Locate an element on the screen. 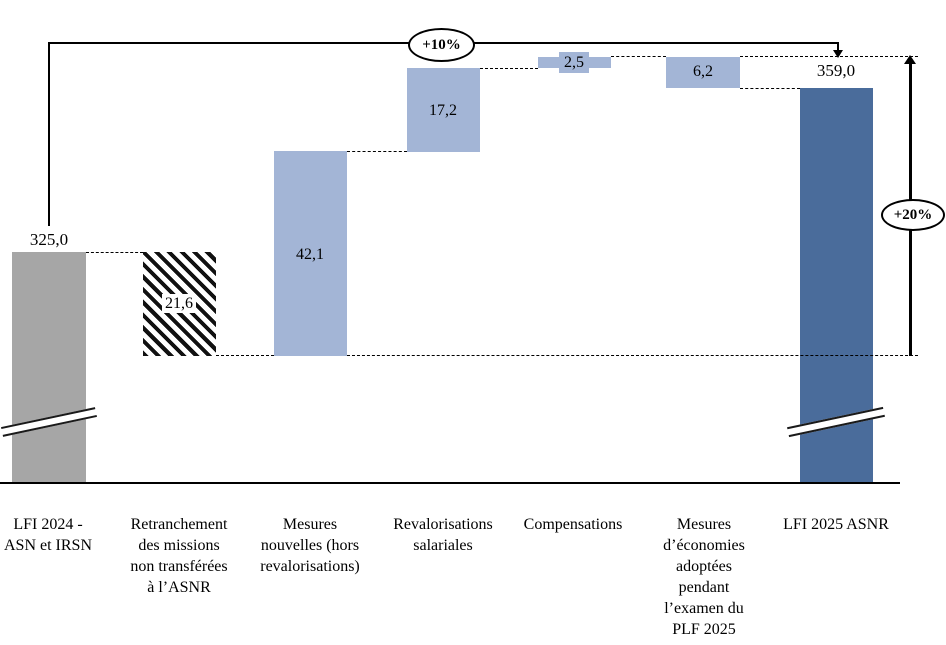 The image size is (946, 645). value-label-compensations: 2,5 is located at coordinates (574, 62).